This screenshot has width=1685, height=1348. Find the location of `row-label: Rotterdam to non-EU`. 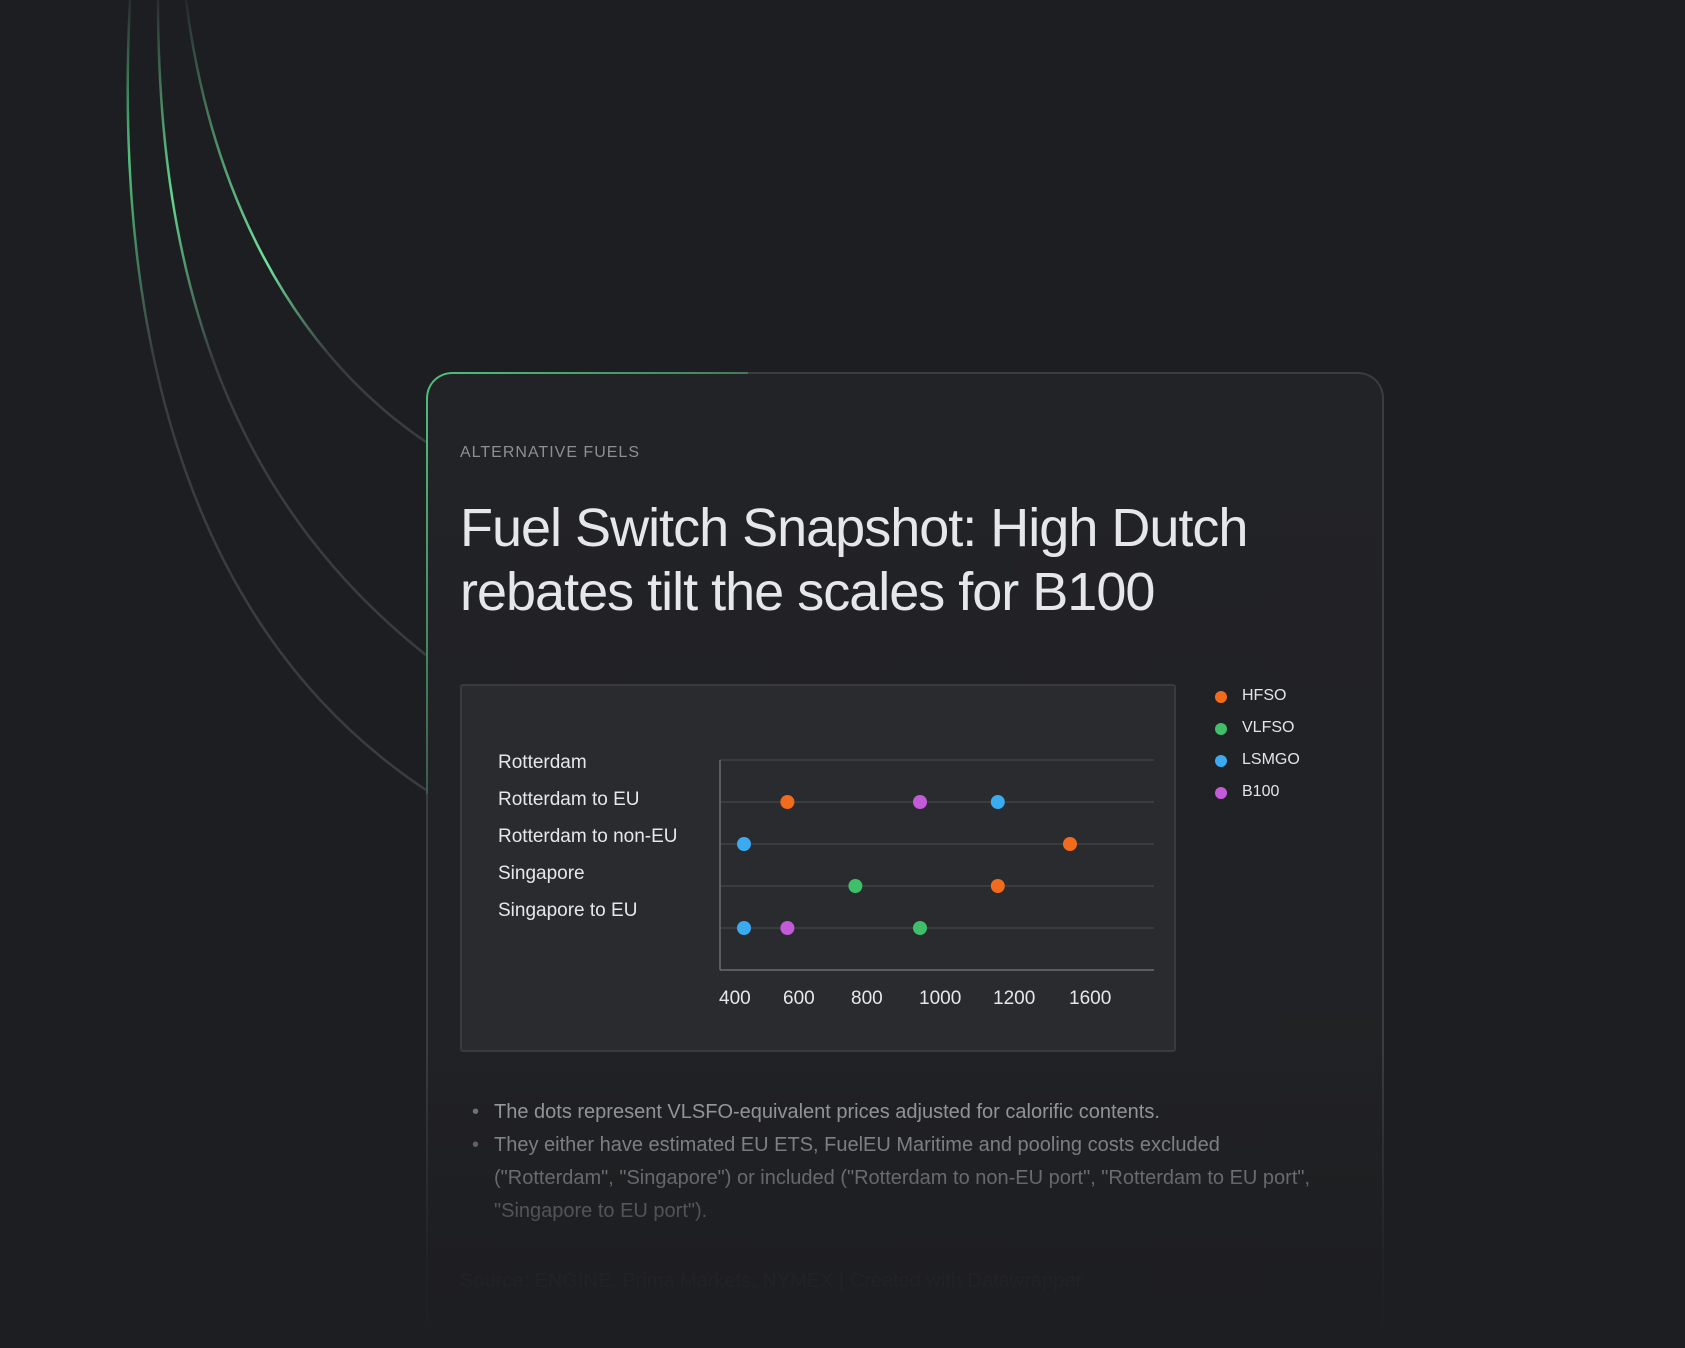

row-label: Rotterdam to non-EU is located at coordinates (588, 836).